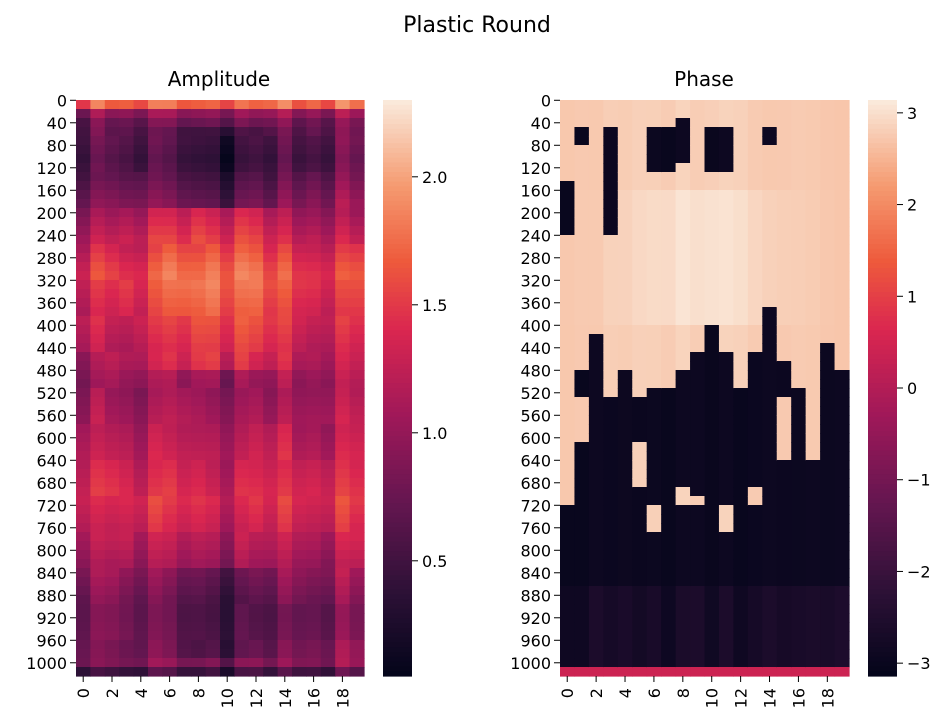 The width and height of the screenshot is (945, 720). Describe the element at coordinates (46, 663) in the screenshot. I see `y-tick-label: 1000` at that location.